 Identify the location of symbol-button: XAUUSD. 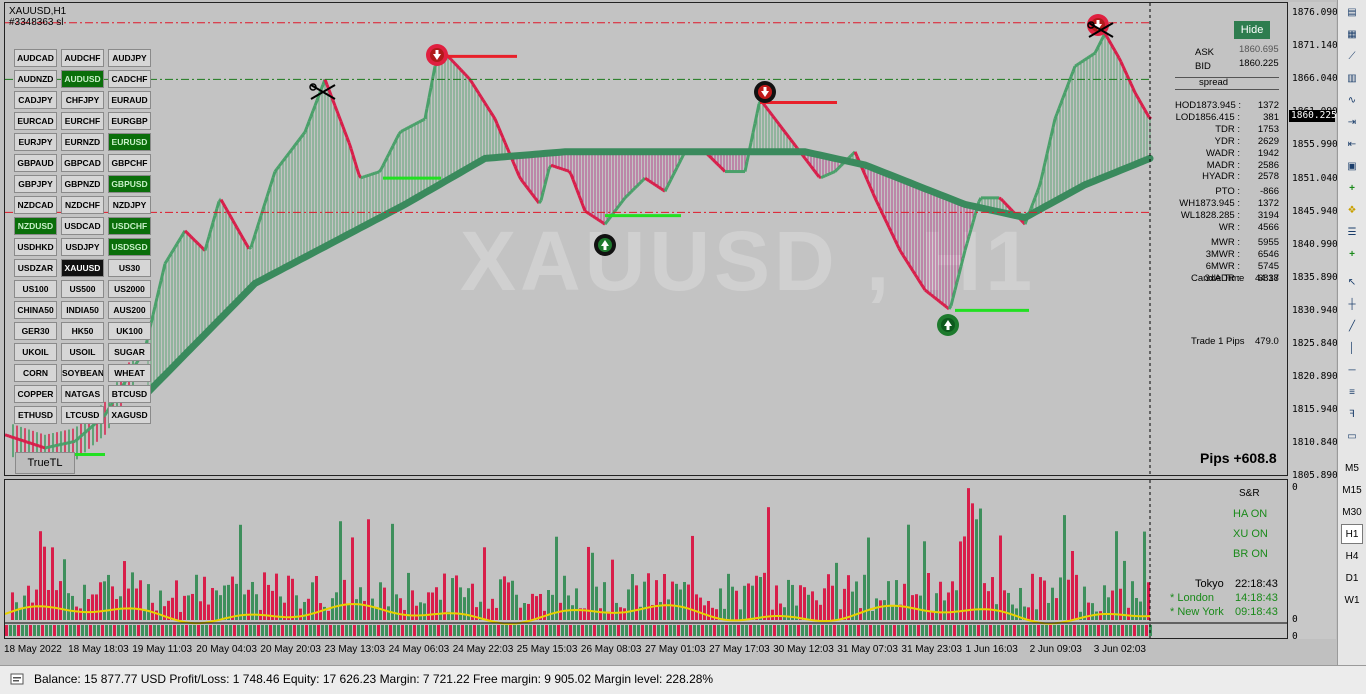
(82, 268).